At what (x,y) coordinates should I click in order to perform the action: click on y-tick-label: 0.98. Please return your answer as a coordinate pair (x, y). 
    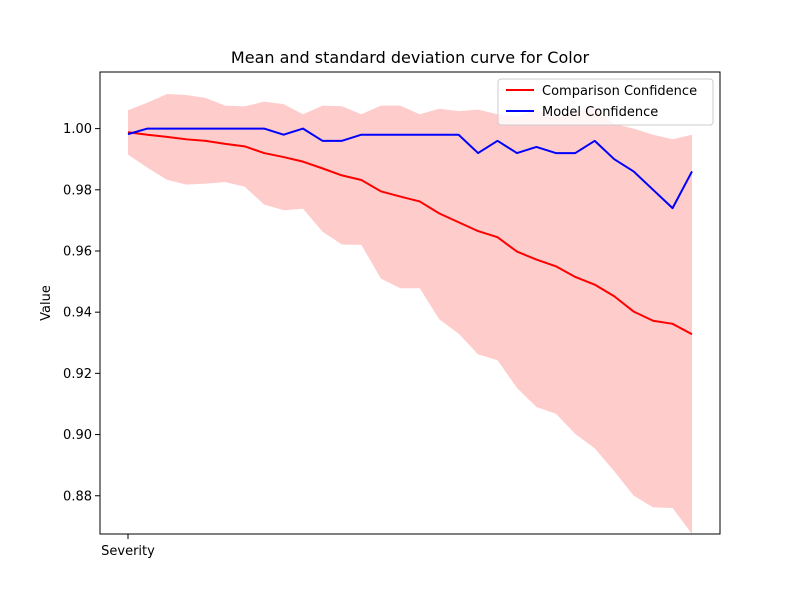
    Looking at the image, I should click on (77, 190).